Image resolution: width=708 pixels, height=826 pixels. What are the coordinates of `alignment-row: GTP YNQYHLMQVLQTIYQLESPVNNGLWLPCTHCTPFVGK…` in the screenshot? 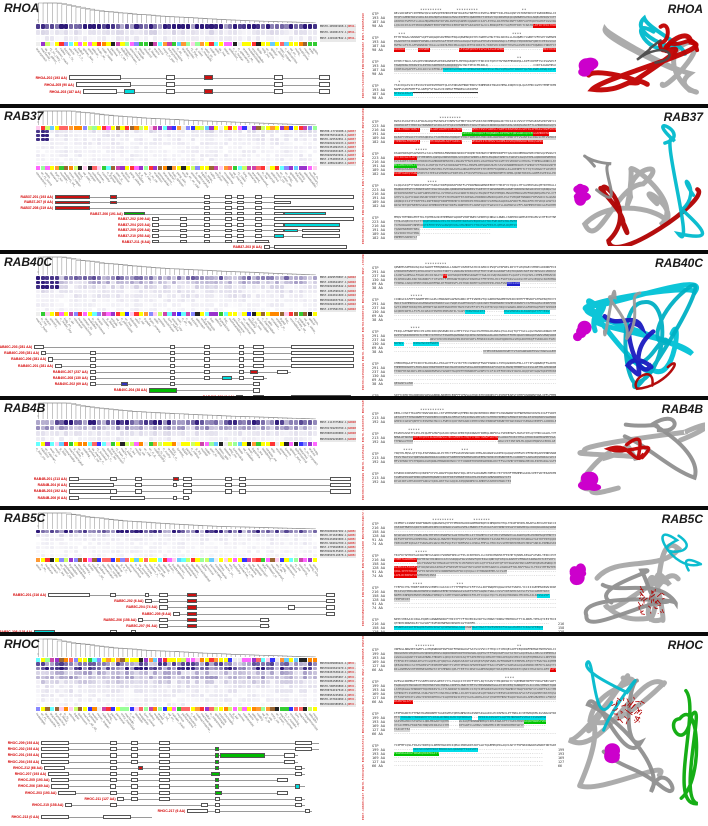 It's located at (470, 454).